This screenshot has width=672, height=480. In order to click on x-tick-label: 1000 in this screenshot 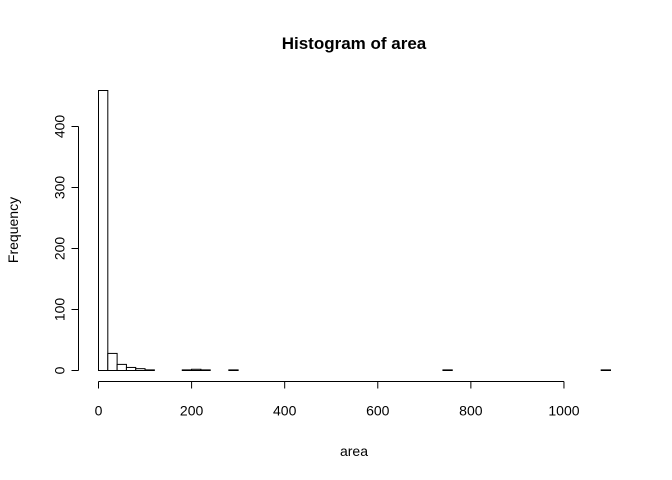, I will do `click(563, 411)`.